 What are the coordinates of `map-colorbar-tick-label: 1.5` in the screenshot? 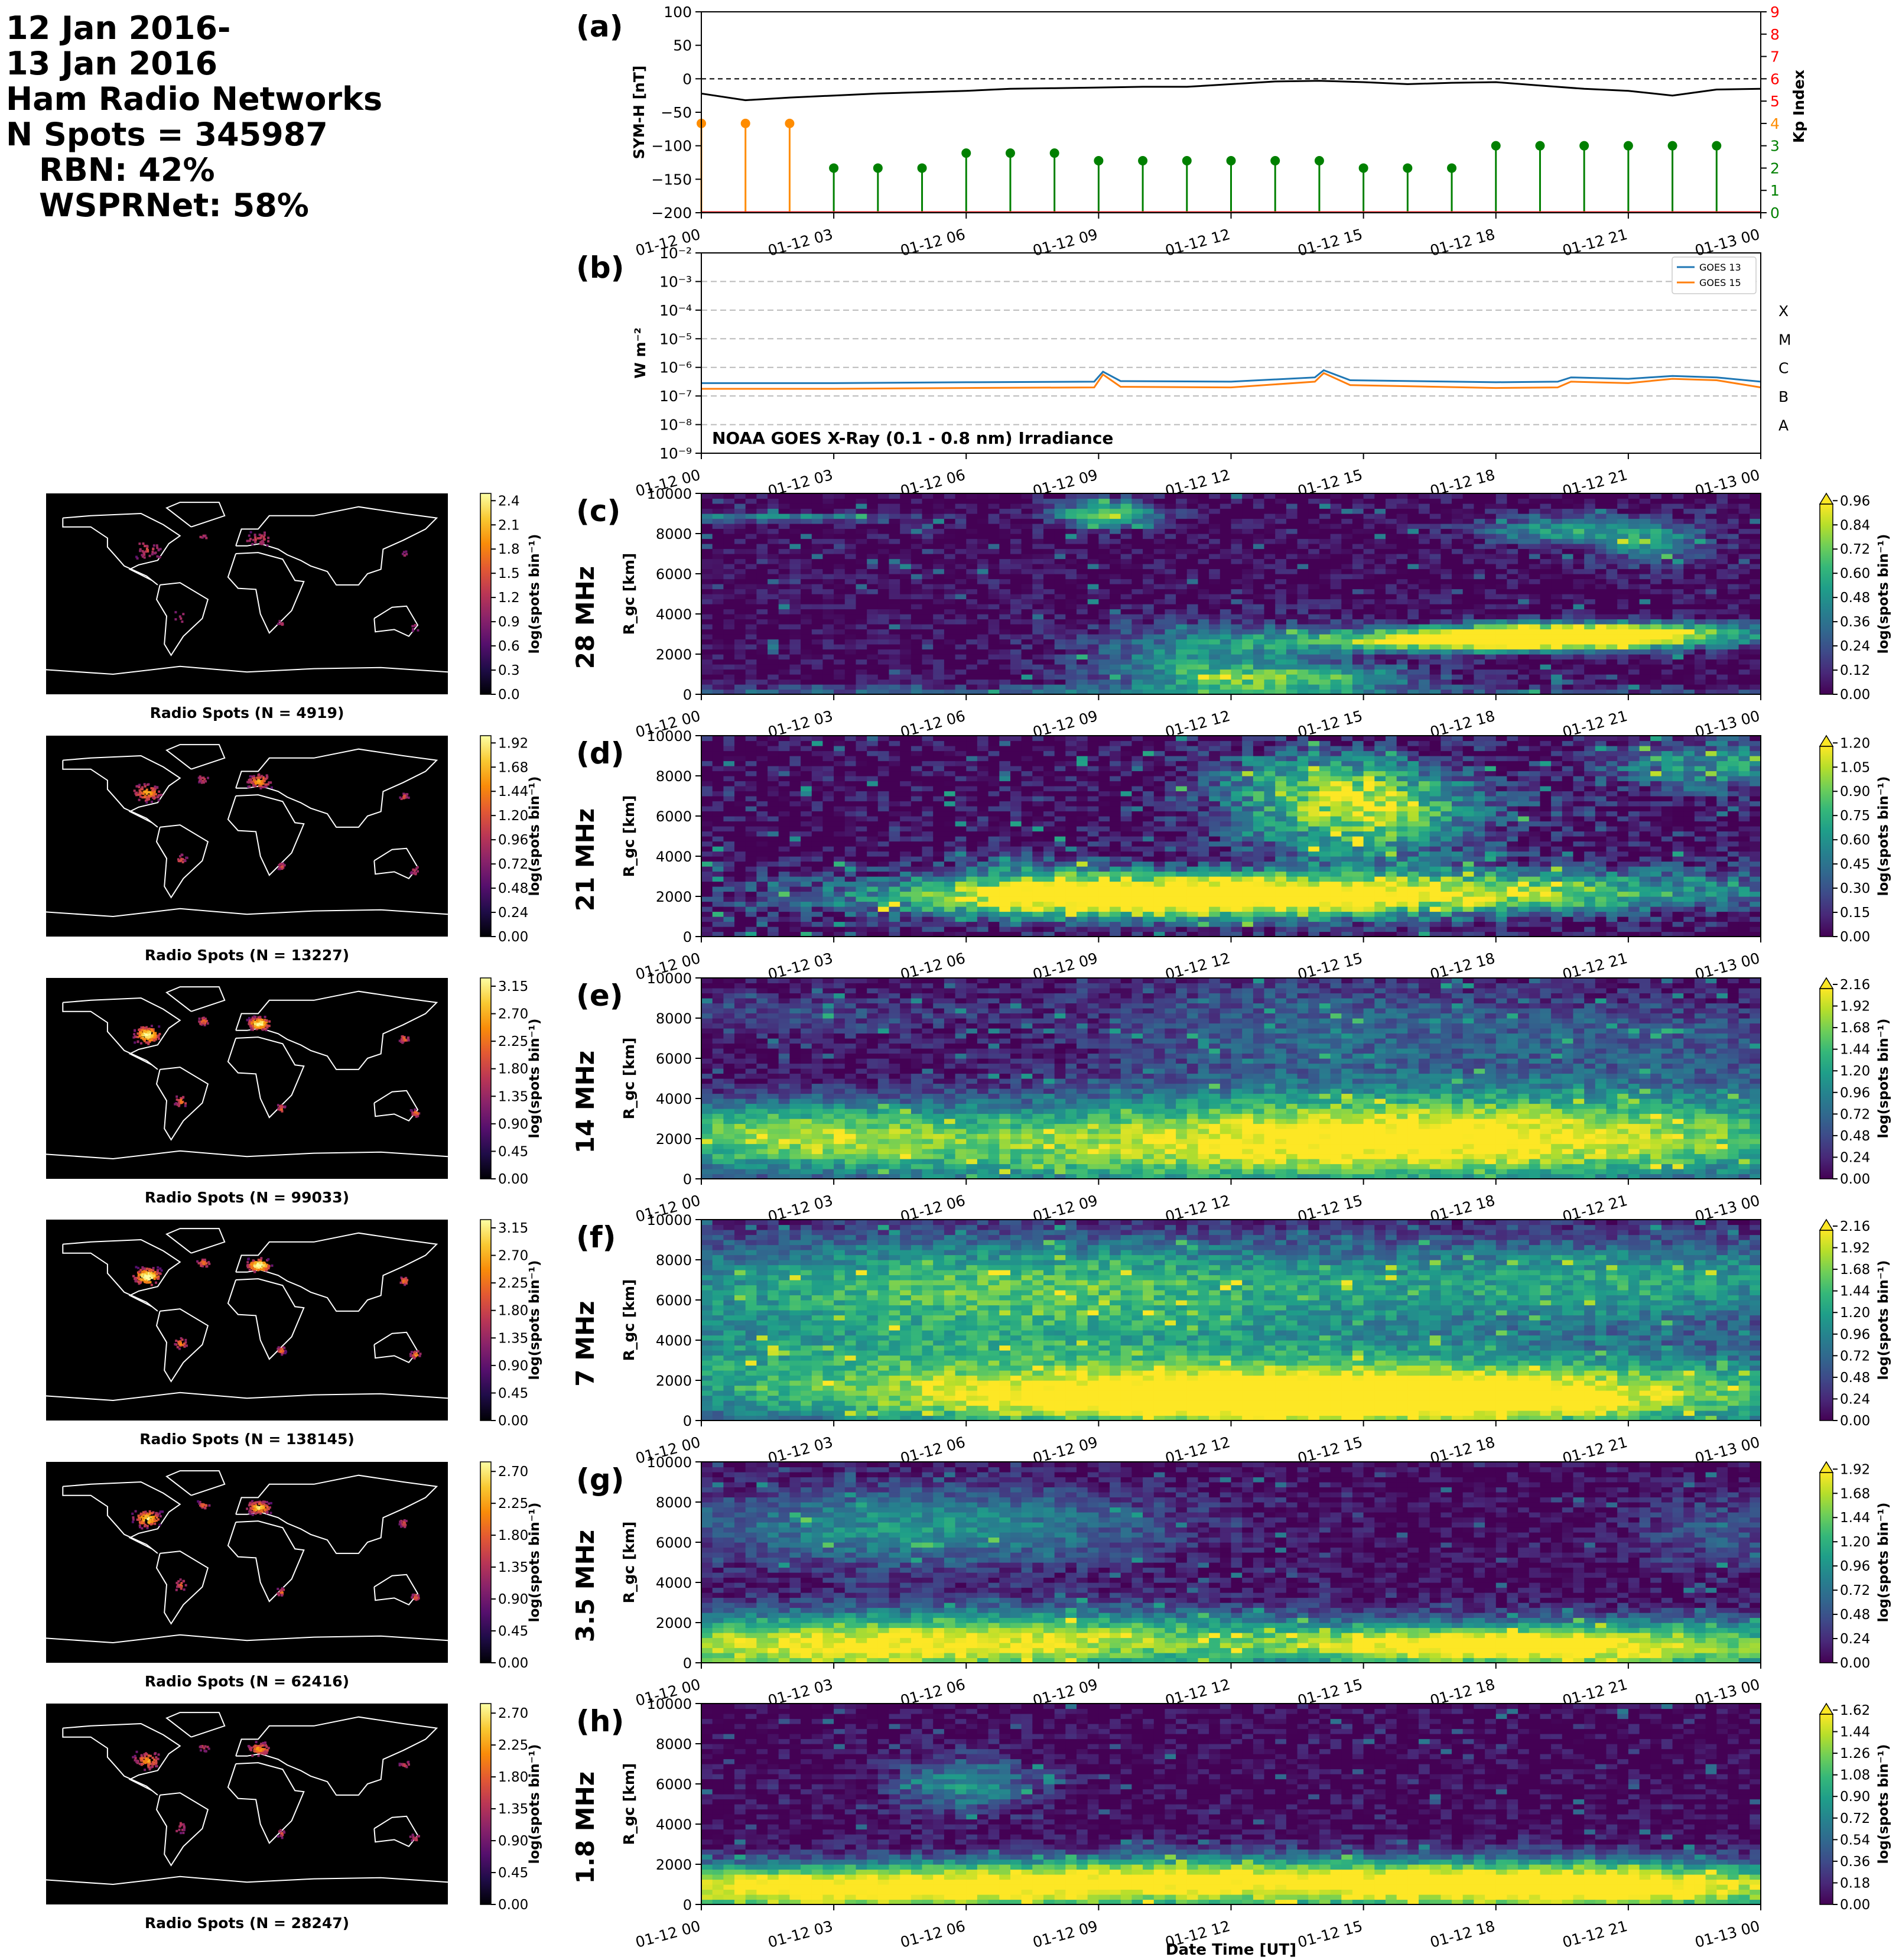 It's located at (509, 573).